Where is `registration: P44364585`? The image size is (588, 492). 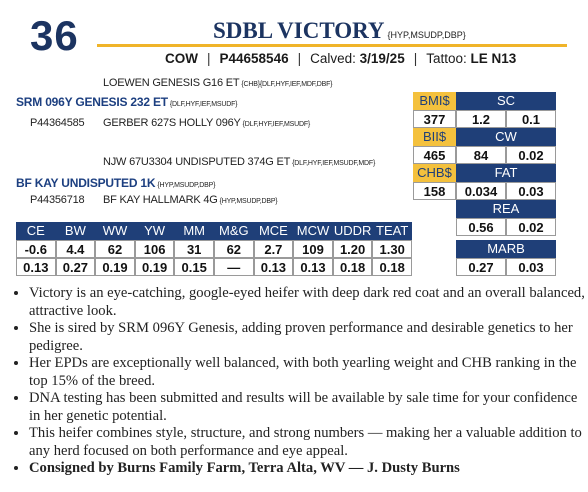 registration: P44364585 is located at coordinates (57, 123).